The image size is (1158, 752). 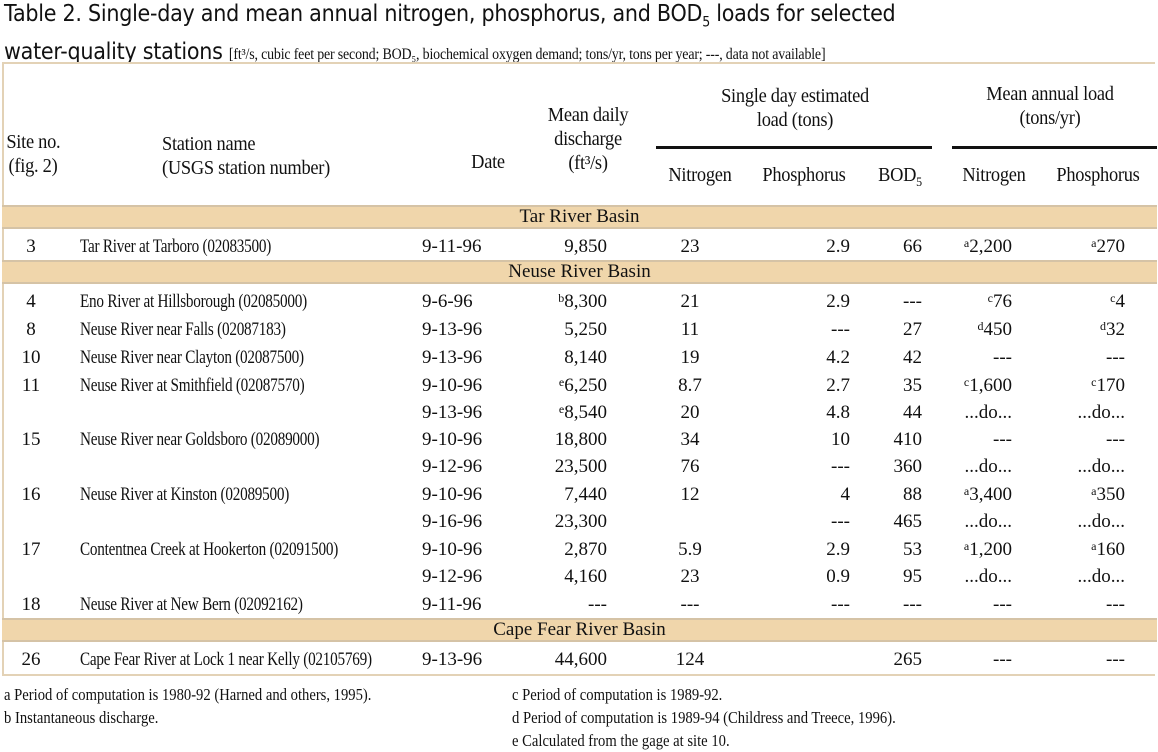 I want to click on cell-date: 9-12-96, so click(x=452, y=576).